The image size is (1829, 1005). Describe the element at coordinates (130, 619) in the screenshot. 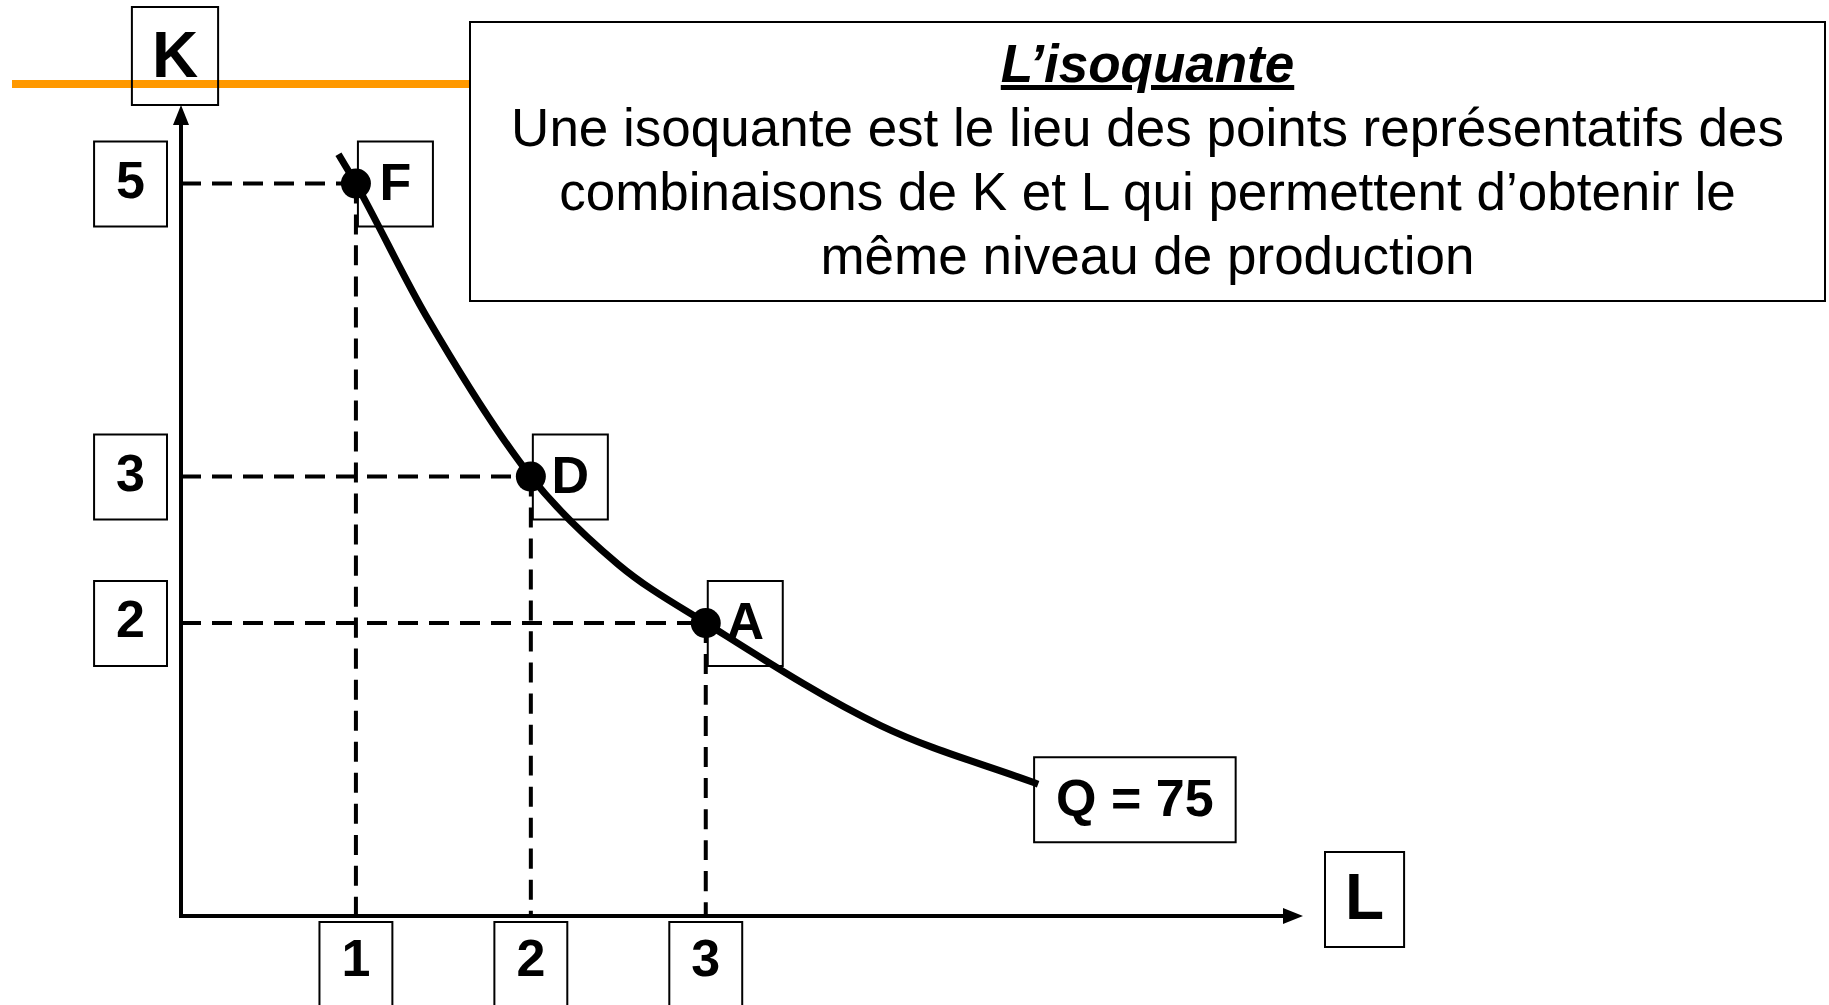

I see `y-tick-label: 2` at that location.